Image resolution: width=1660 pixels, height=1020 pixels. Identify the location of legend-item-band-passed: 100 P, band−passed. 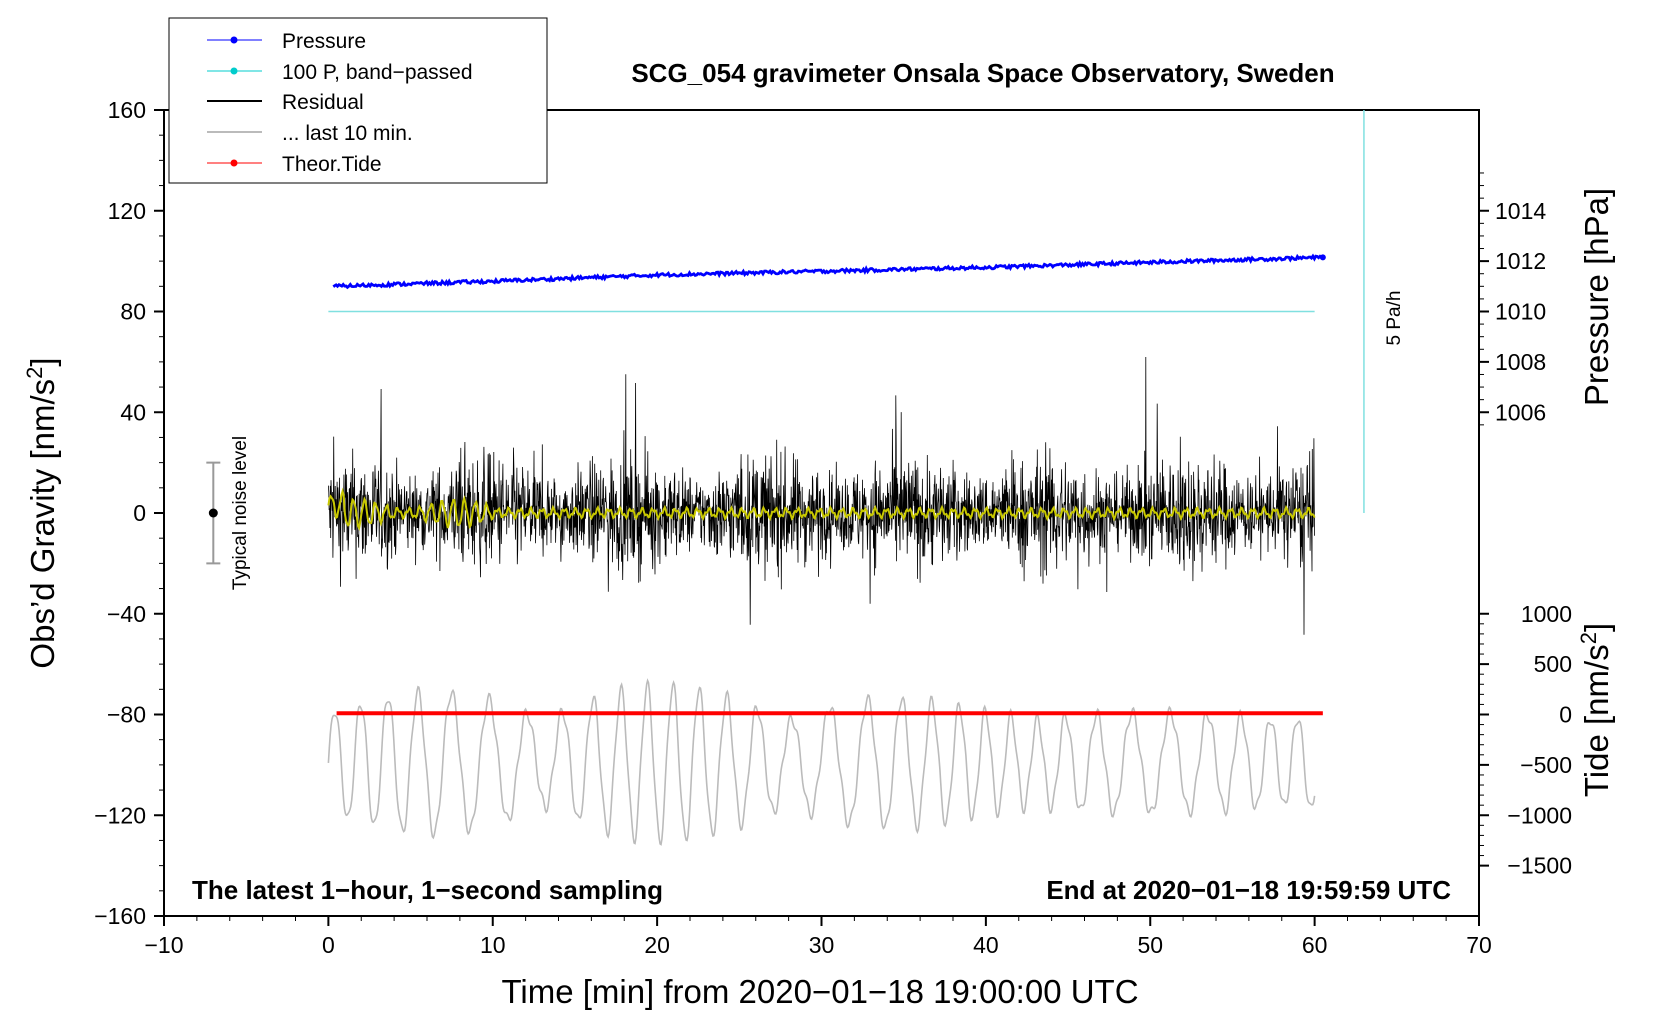
(340, 72).